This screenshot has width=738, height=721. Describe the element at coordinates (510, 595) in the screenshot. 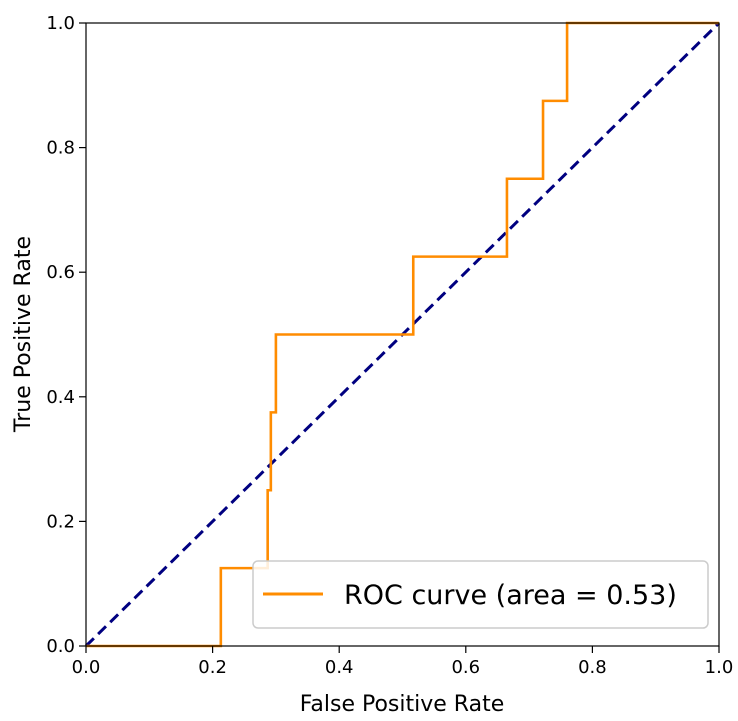

I see `legend-label: ROC curve (area = 0.53)` at that location.